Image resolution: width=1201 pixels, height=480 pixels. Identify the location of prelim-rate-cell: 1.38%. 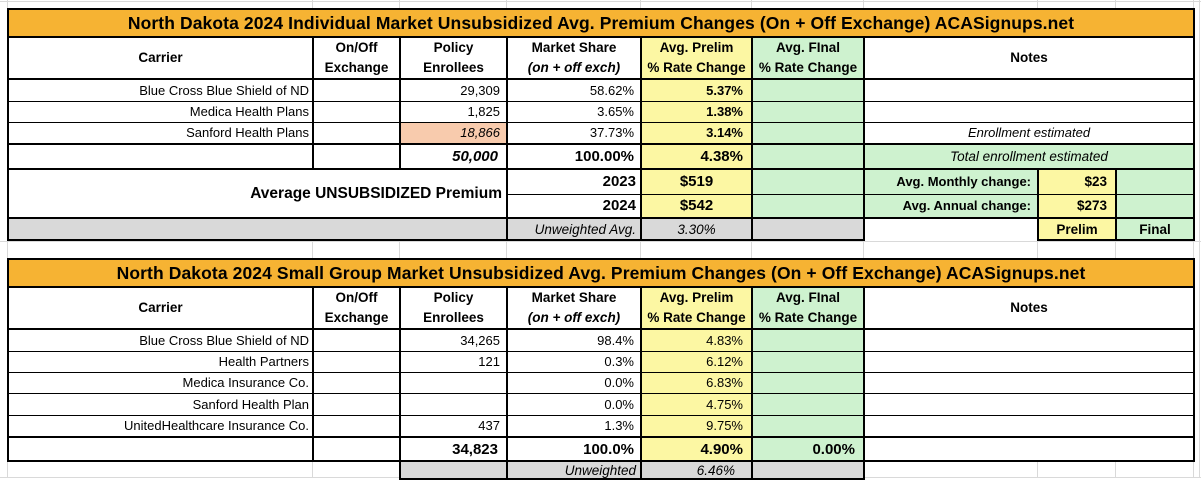
(696, 111).